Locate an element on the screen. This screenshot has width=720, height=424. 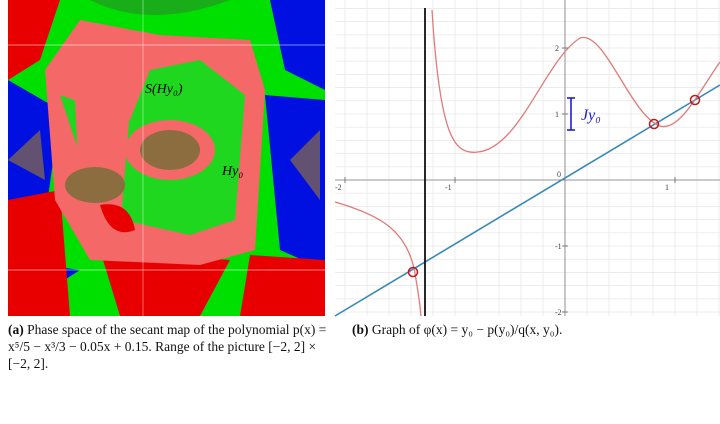
origin-label: 0 is located at coordinates (559, 174).